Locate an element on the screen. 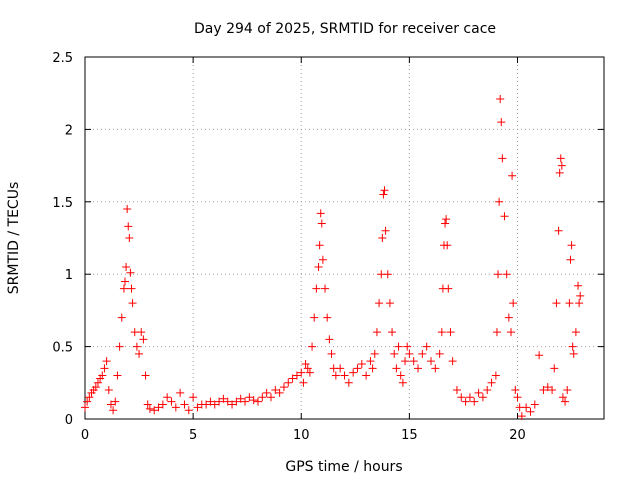 The width and height of the screenshot is (640, 480). x-tick-label: 0 is located at coordinates (85, 435).